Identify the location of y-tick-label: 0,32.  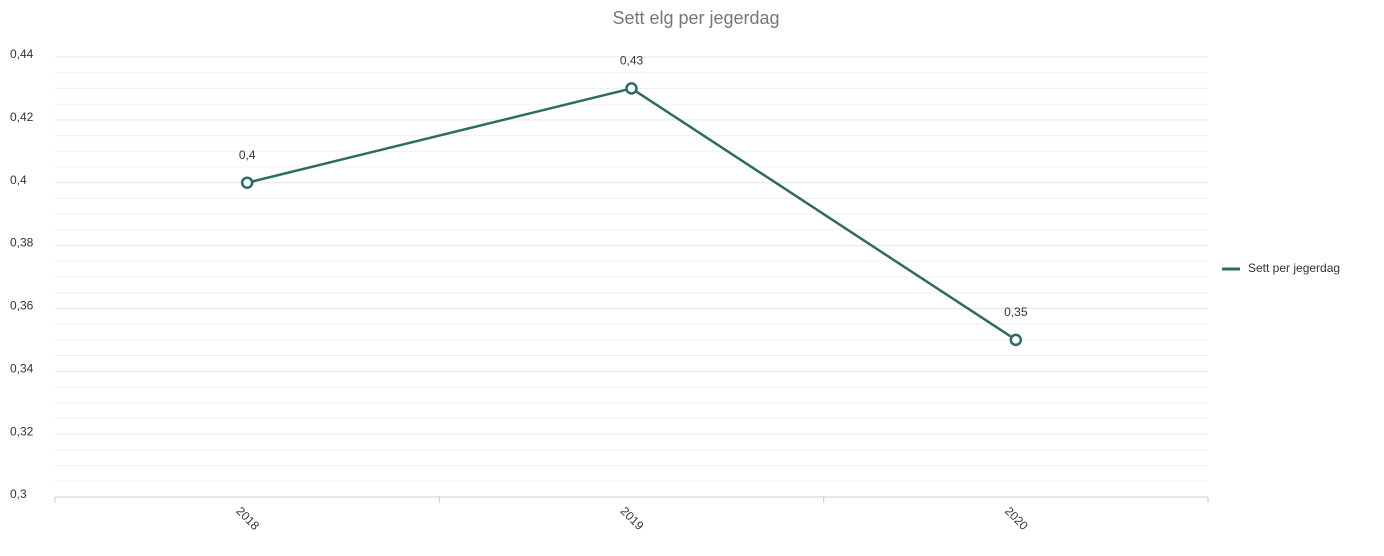
(22, 431).